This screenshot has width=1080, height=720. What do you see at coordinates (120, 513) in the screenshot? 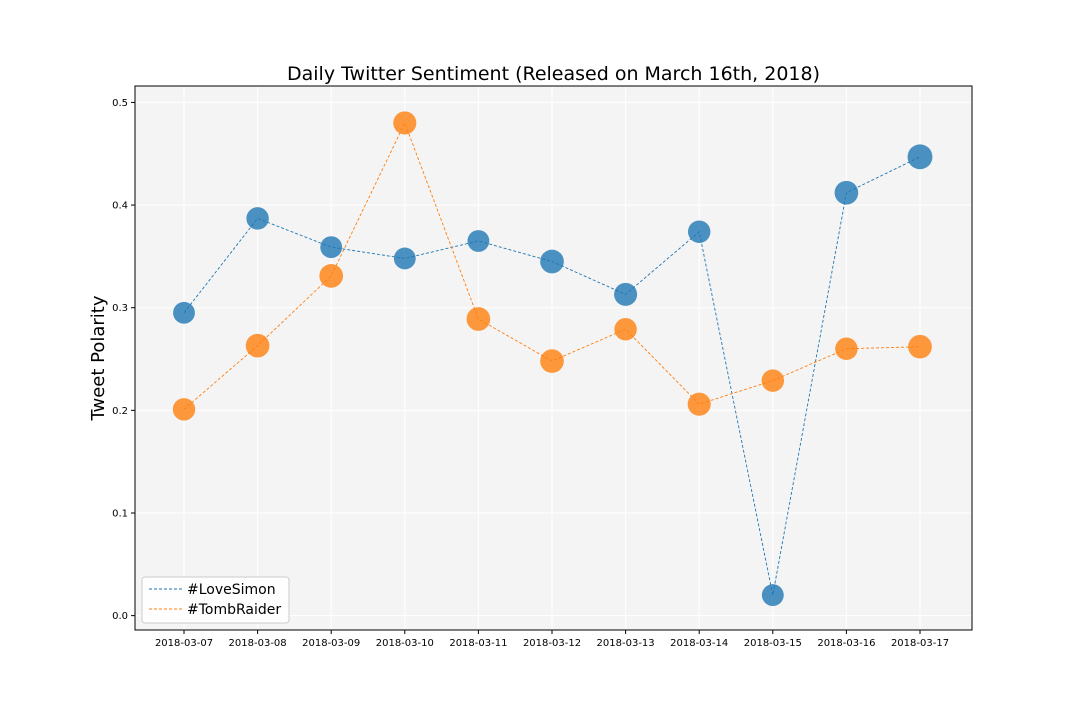
I see `y-tick-label: 0.1` at bounding box center [120, 513].